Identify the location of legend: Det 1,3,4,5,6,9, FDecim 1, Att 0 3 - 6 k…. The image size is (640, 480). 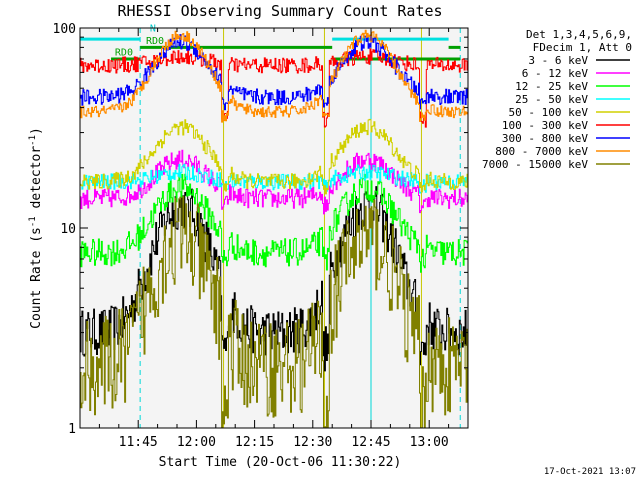
(557, 99).